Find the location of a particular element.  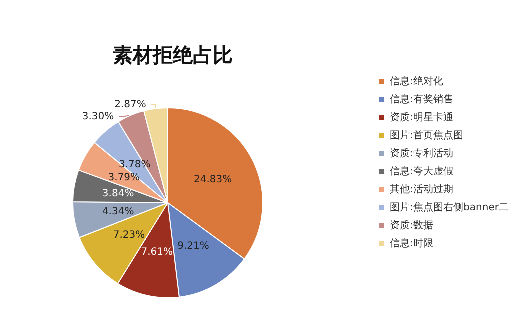

data-label: 7.23% is located at coordinates (129, 235).